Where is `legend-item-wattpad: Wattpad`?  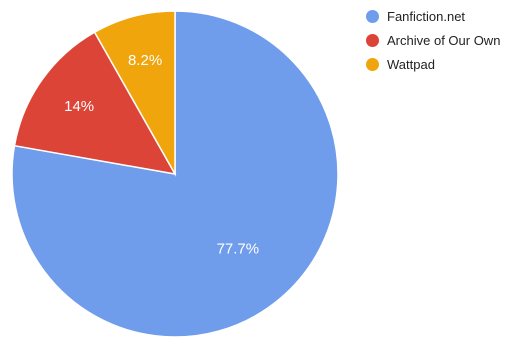
legend-item-wattpad: Wattpad is located at coordinates (433, 64).